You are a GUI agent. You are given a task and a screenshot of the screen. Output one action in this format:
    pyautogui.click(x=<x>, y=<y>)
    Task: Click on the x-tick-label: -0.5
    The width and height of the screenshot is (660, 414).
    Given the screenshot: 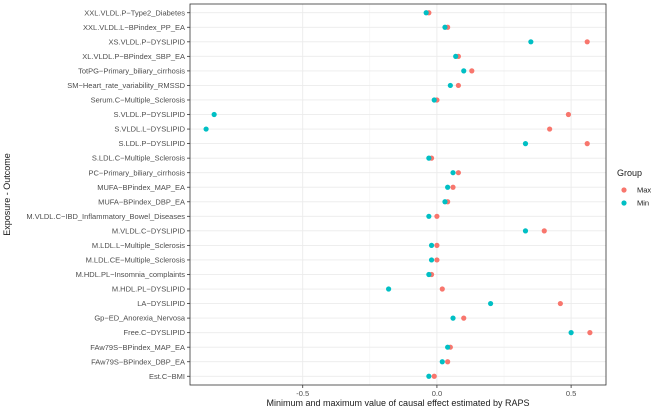 What is the action you would take?
    pyautogui.click(x=302, y=393)
    